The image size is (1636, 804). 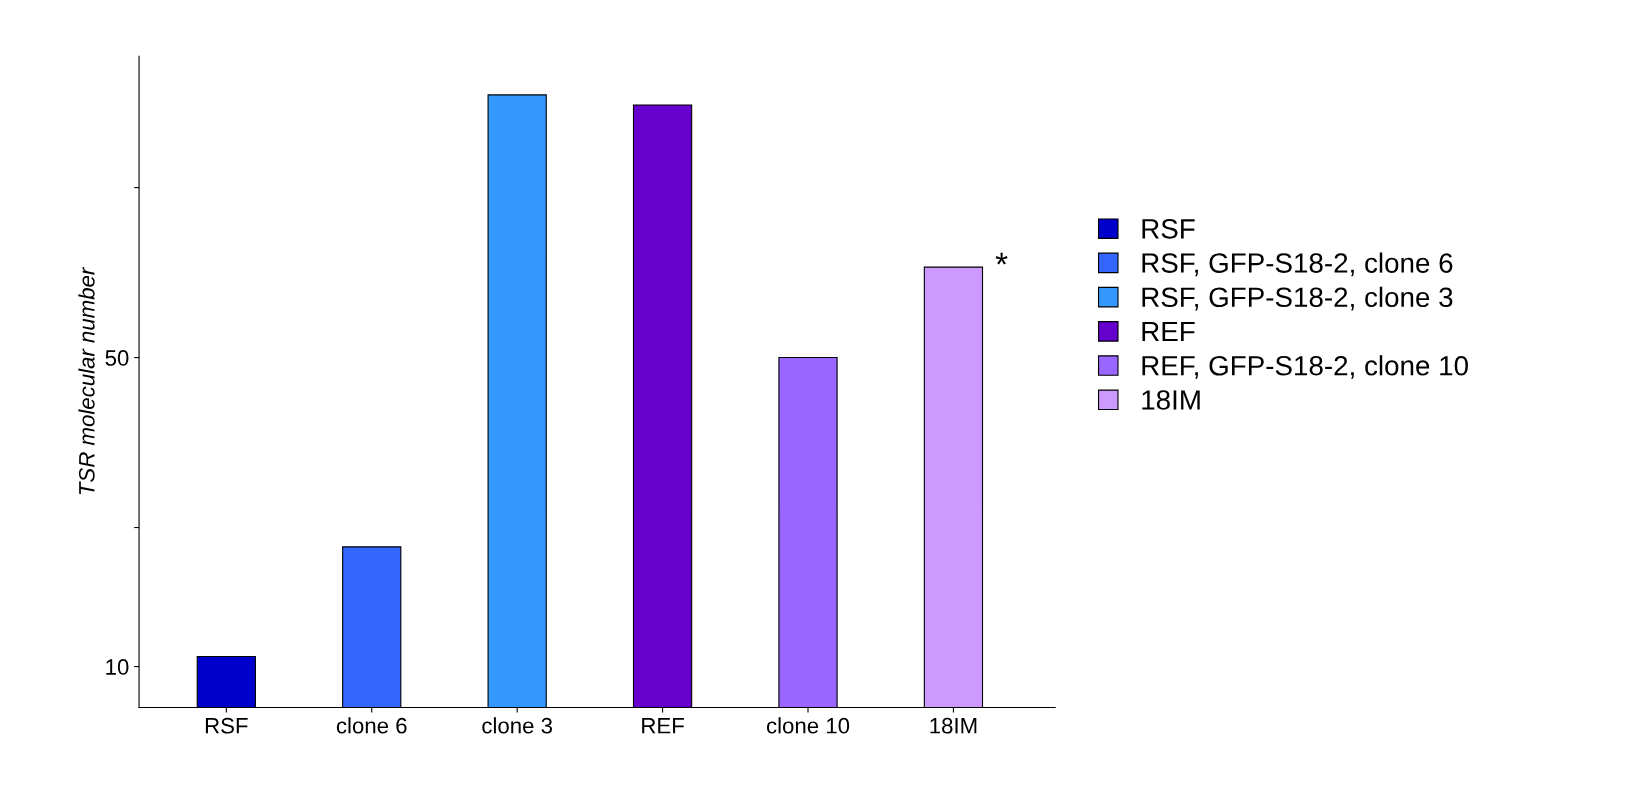 I want to click on legend-label: RSF, so click(x=1168, y=228).